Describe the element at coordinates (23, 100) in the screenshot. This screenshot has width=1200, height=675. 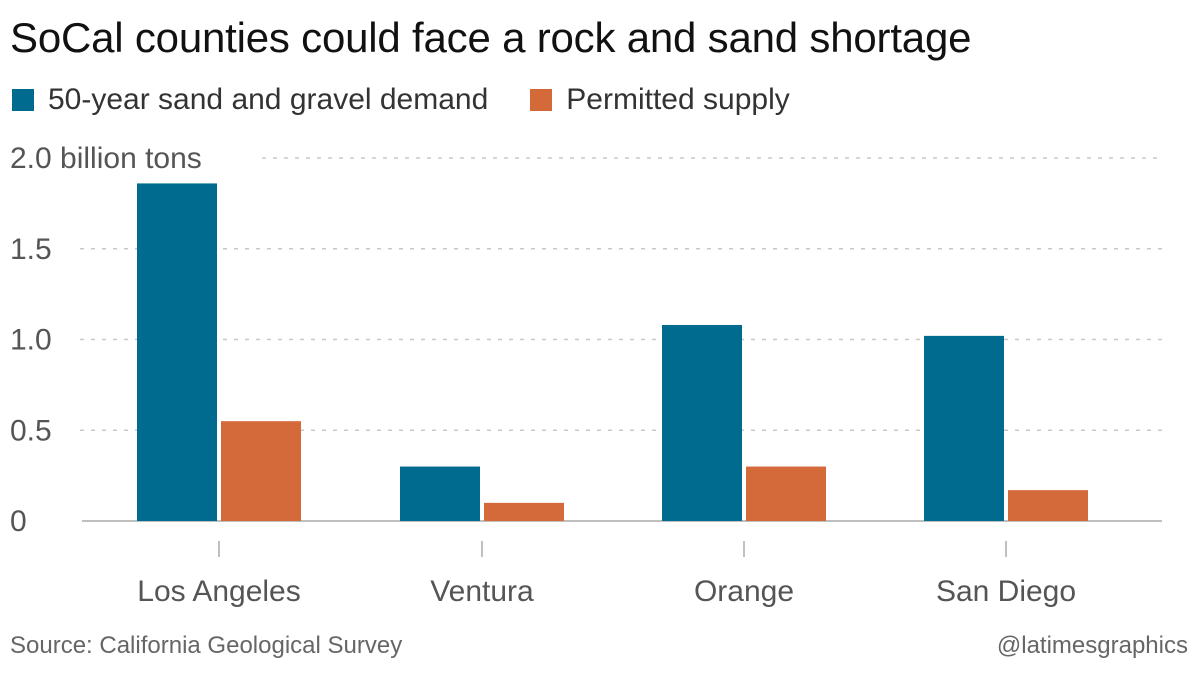
I see `legend-swatch-demand` at that location.